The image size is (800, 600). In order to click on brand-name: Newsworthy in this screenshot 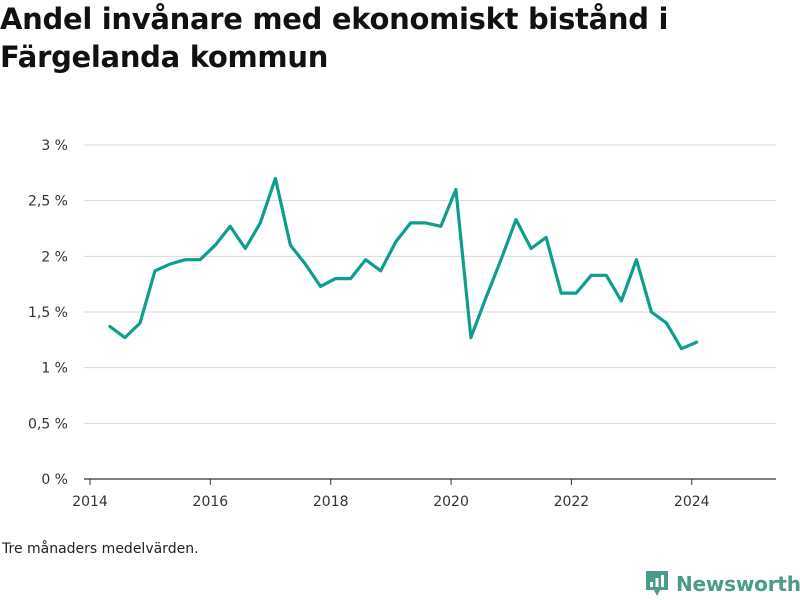, I will do `click(738, 584)`.